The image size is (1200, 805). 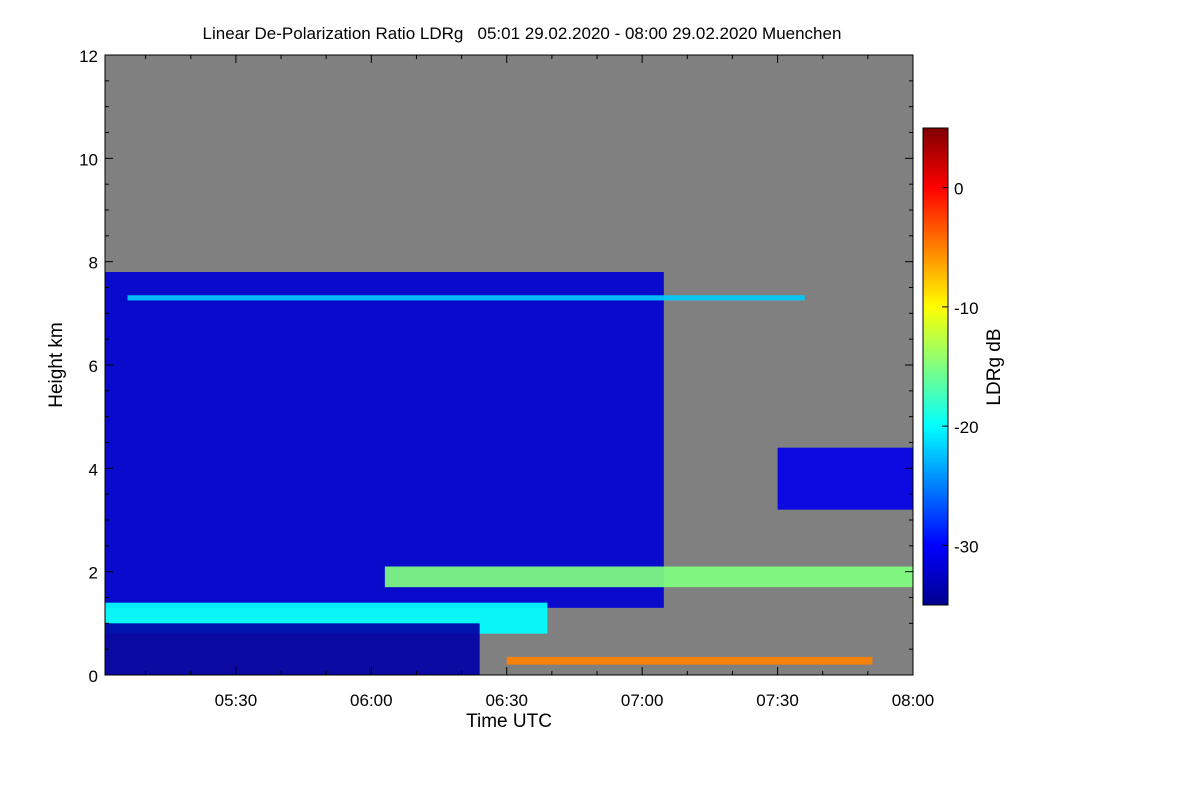 I want to click on colorbar-tick-label: -10, so click(x=966, y=308).